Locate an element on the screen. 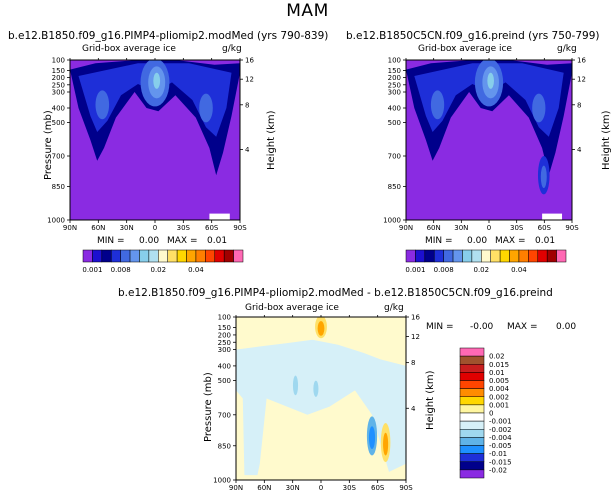  panel3-min-label: MIN = is located at coordinates (440, 327).